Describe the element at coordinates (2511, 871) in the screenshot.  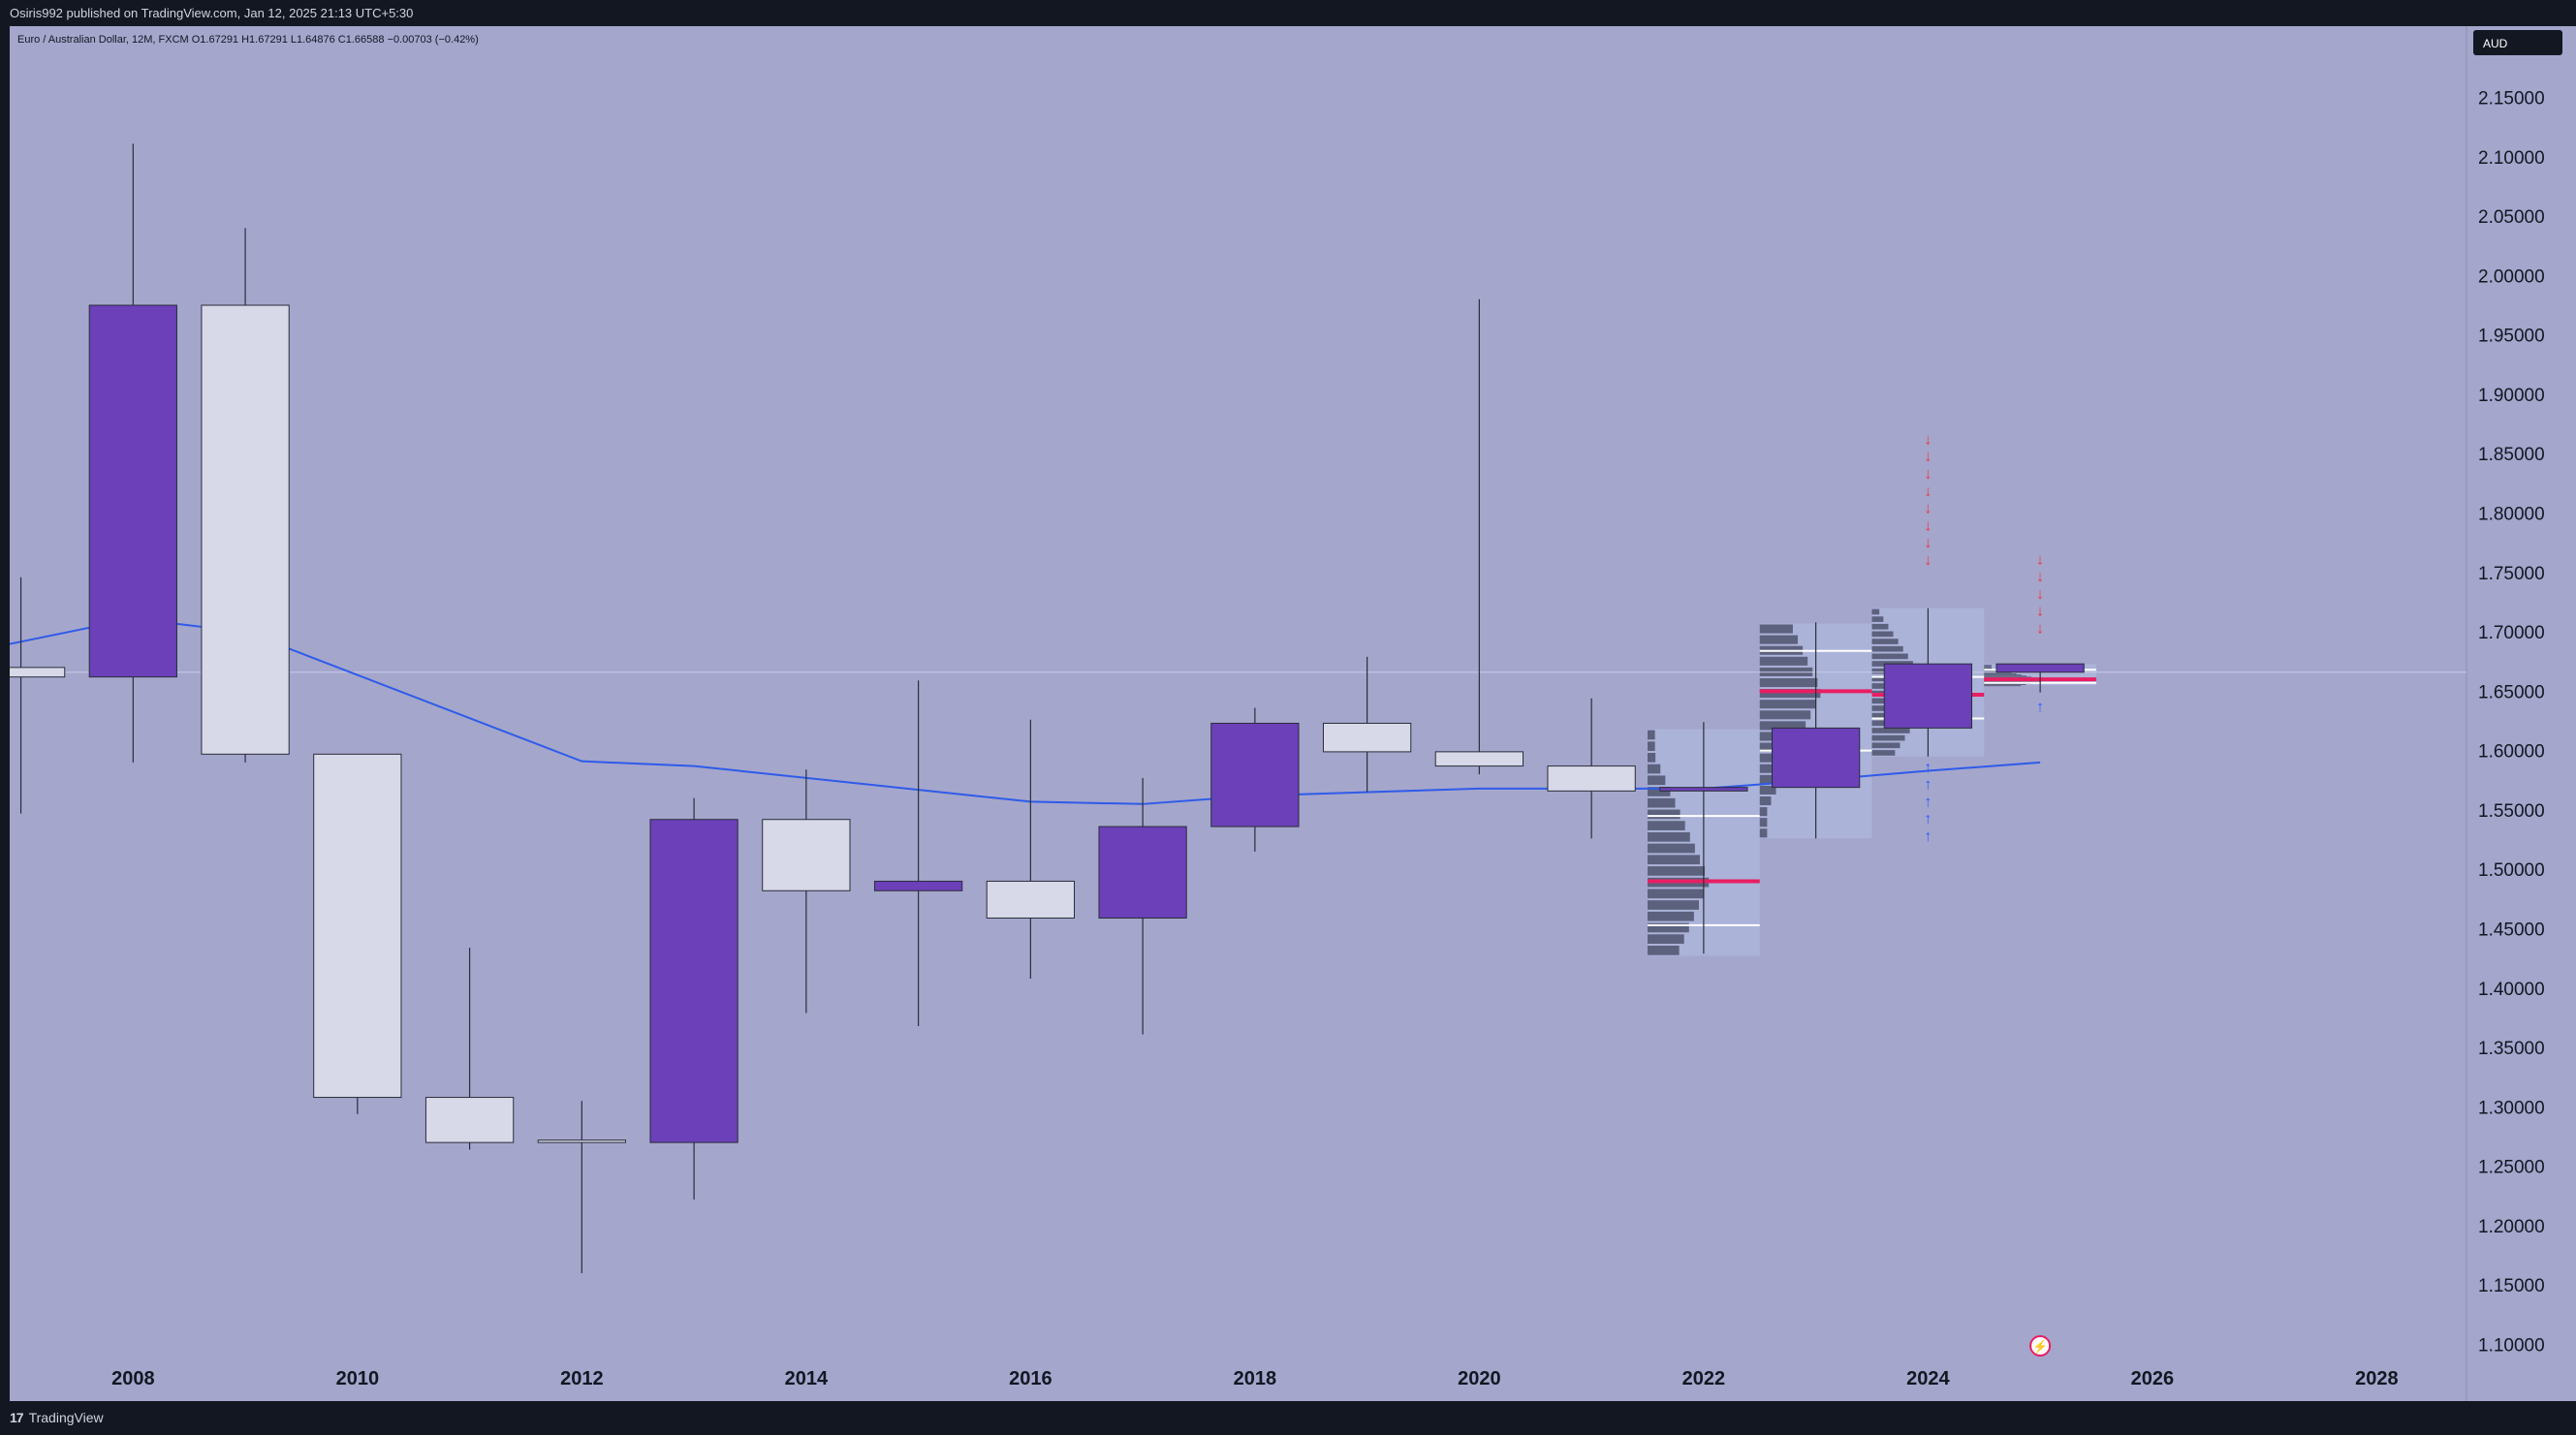
I see `y-tick-label: 1.50000` at that location.